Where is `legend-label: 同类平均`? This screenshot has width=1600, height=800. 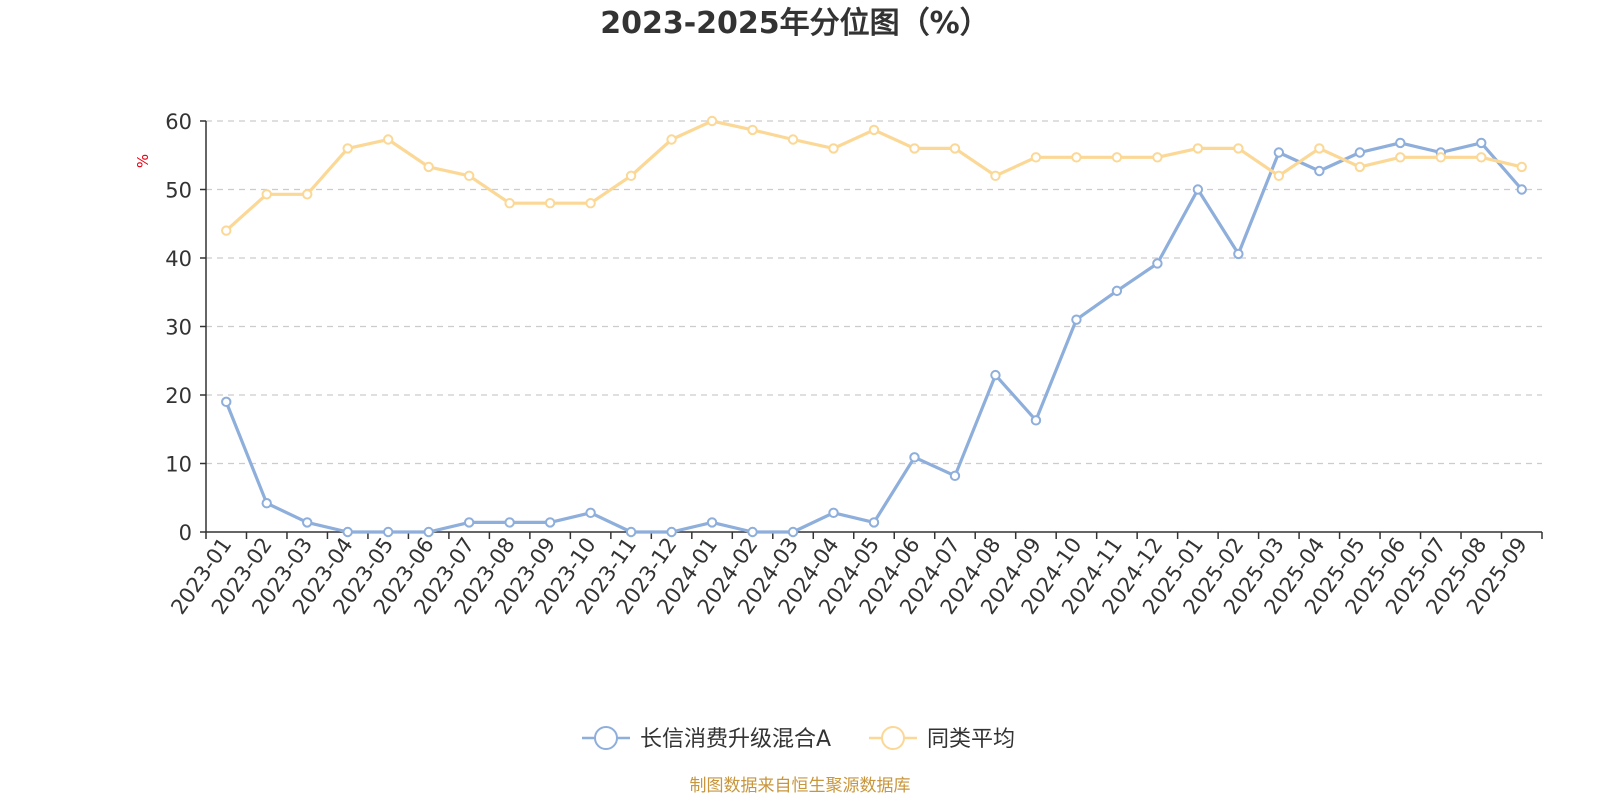 legend-label: 同类平均 is located at coordinates (971, 739).